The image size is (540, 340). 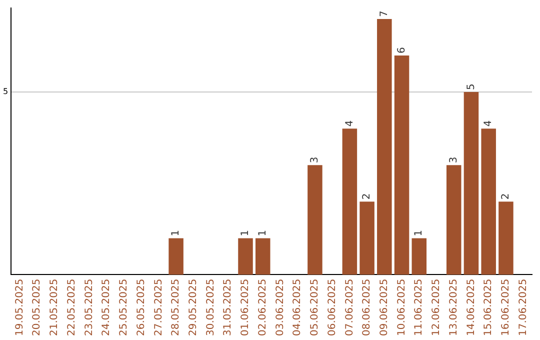 I want to click on x-tick-label: 04.06.2025, so click(x=298, y=307).